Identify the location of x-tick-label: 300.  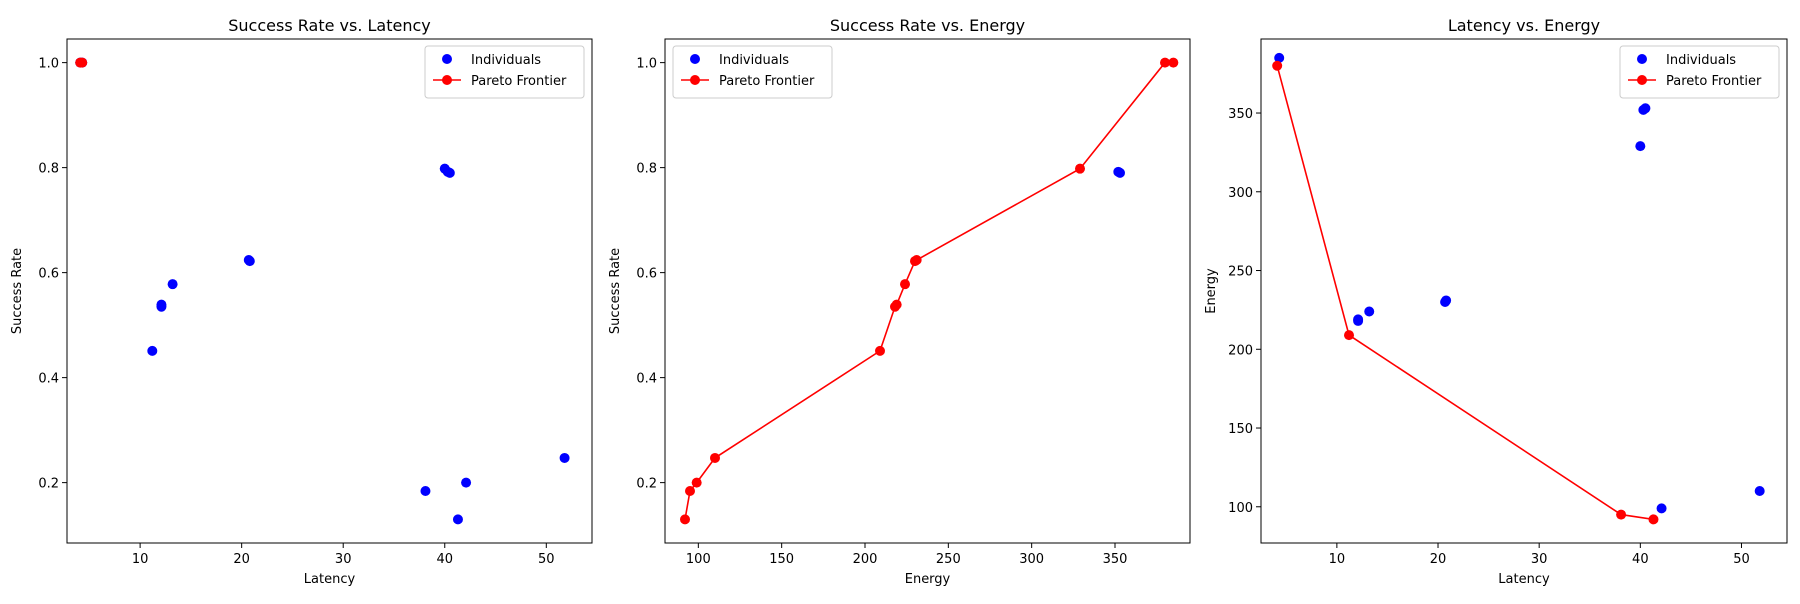
(1031, 559).